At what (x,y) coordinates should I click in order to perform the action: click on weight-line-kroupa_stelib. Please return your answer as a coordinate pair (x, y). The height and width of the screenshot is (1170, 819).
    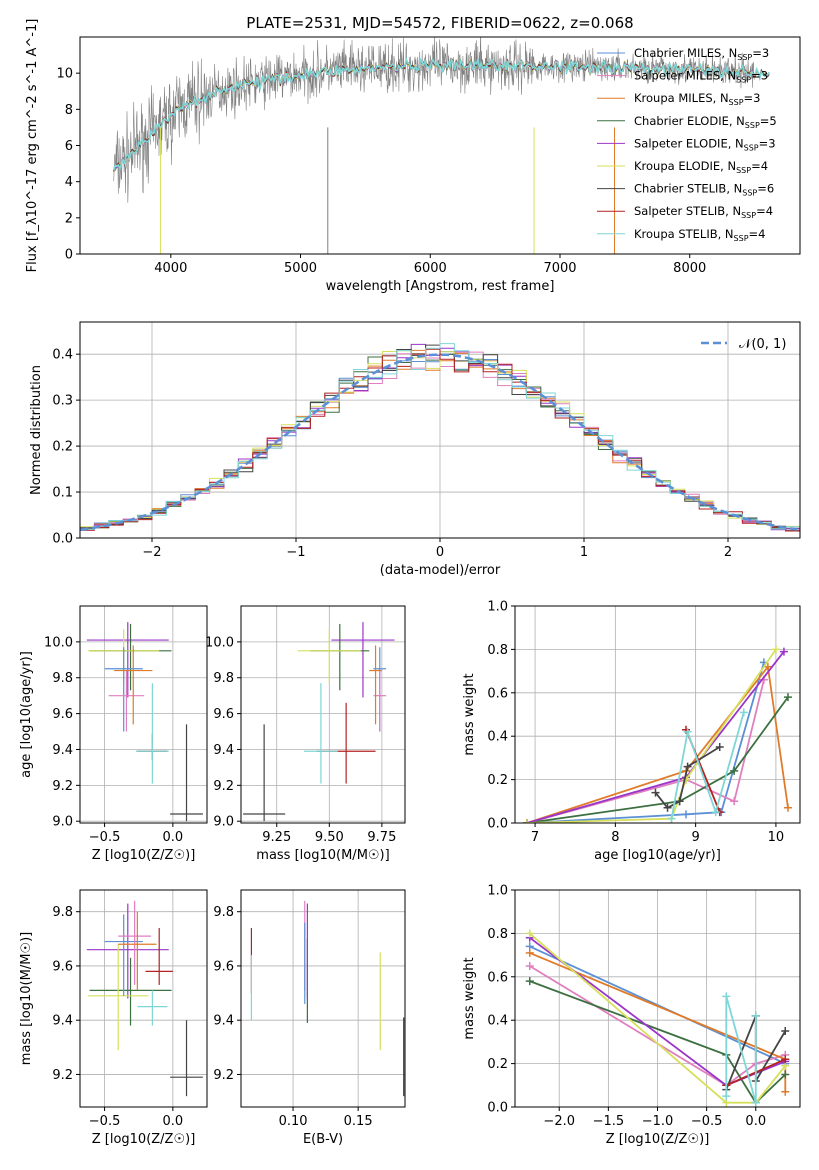
    Looking at the image, I should click on (707, 765).